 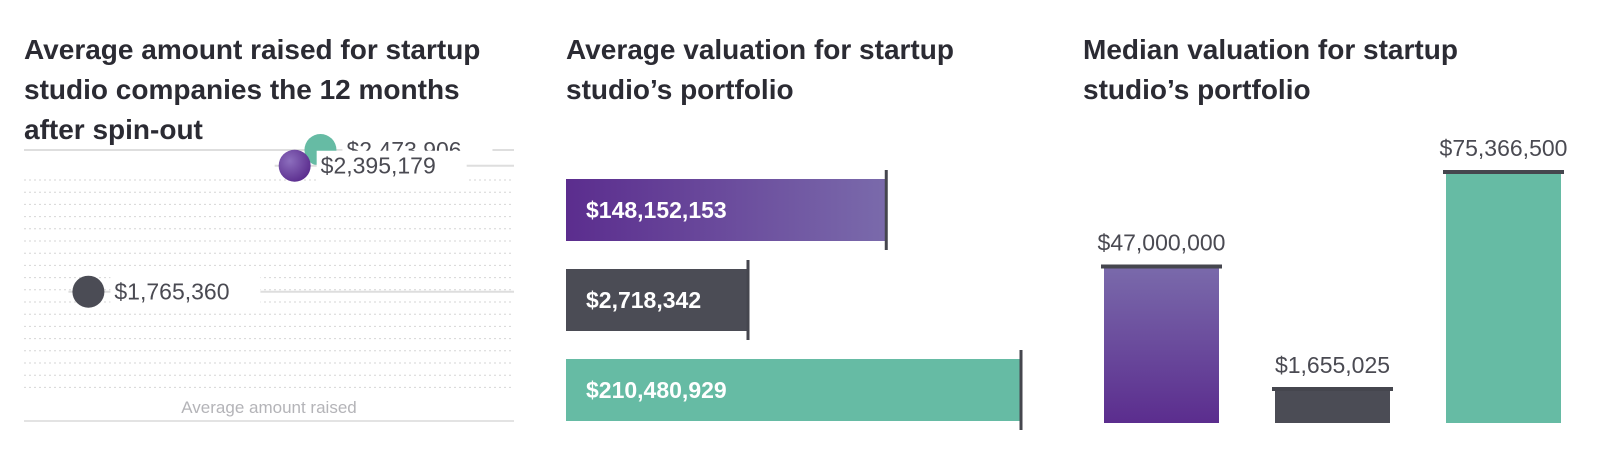 I want to click on data-point-purple, so click(x=294, y=165).